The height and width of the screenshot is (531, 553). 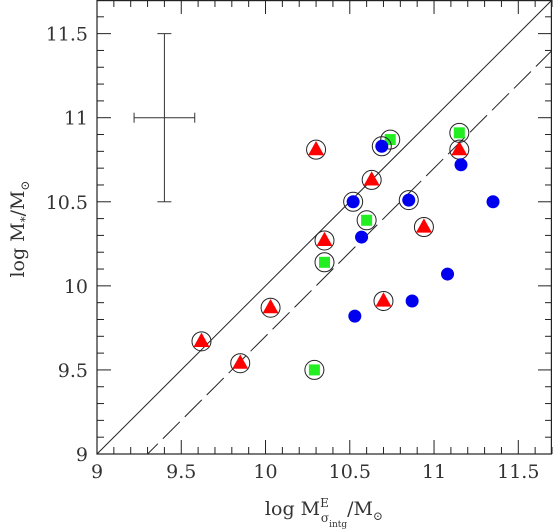 I want to click on y-tick-label: 9.5, so click(x=73, y=371).